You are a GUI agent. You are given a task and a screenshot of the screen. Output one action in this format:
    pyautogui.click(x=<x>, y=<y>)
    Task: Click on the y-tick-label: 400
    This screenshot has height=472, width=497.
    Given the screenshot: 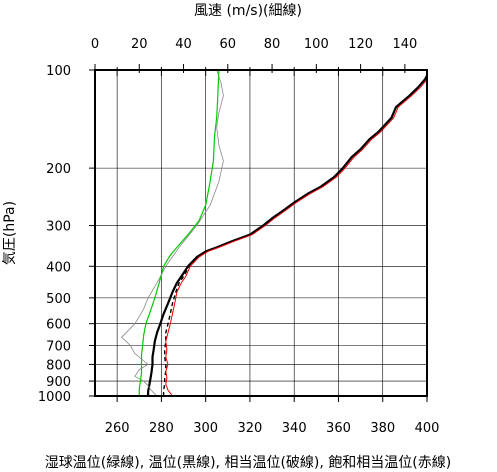 What is the action you would take?
    pyautogui.click(x=58, y=267)
    